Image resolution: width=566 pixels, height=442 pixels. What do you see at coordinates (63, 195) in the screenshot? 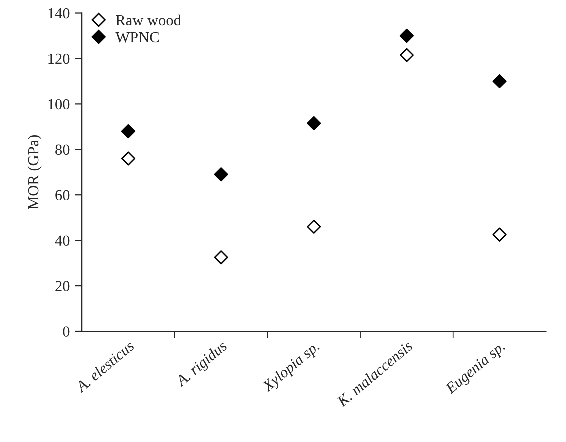
I see `y-tick-label: 60` at bounding box center [63, 195].